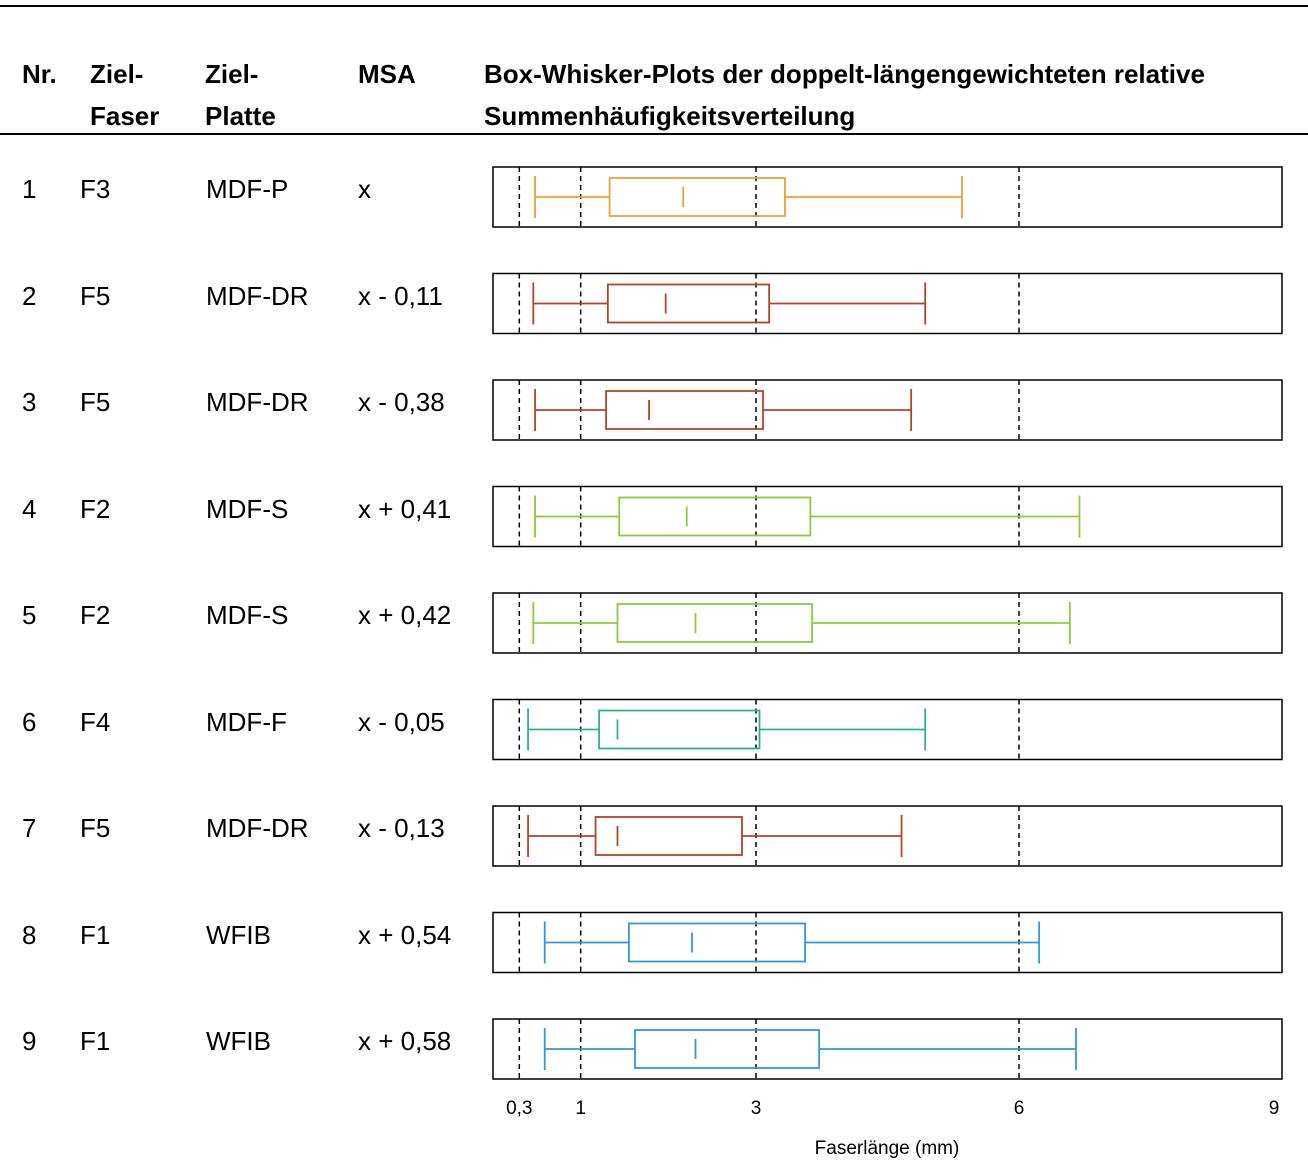 This screenshot has width=1308, height=1163. What do you see at coordinates (401, 402) in the screenshot?
I see `row-msa: x - 0,38` at bounding box center [401, 402].